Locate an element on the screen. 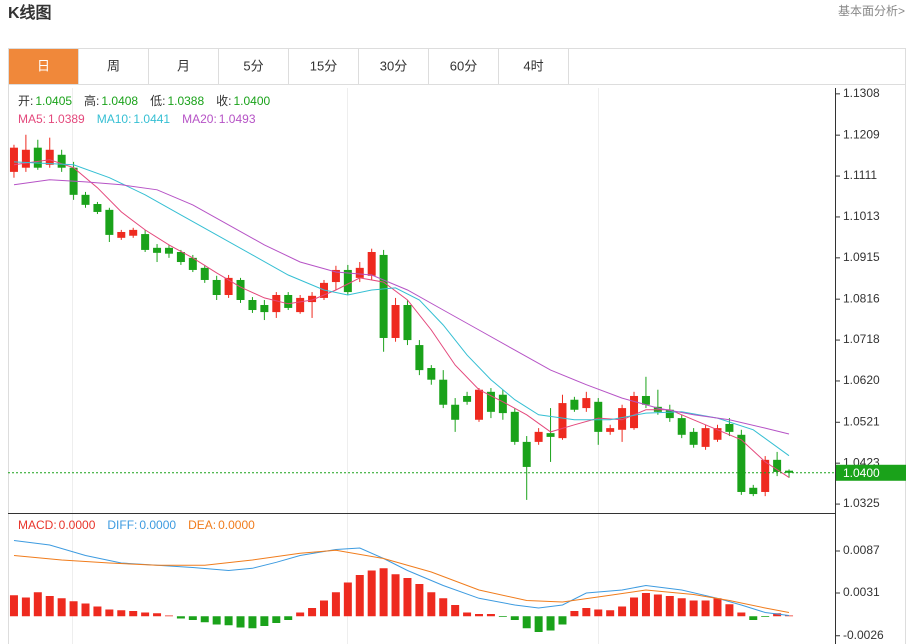 This screenshot has width=912, height=644. tab-label: 月 is located at coordinates (183, 65).